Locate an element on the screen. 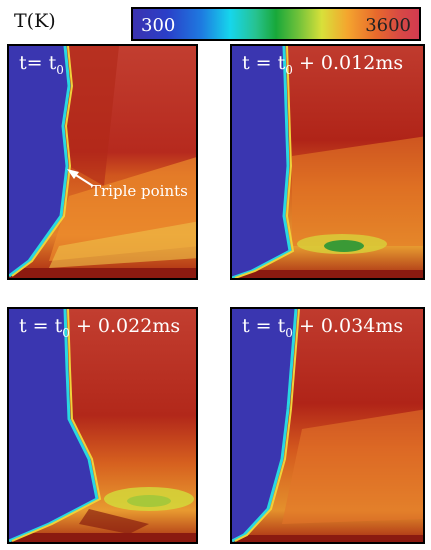 This screenshot has height=550, width=431. colorbar-title: T(K) is located at coordinates (35, 21).